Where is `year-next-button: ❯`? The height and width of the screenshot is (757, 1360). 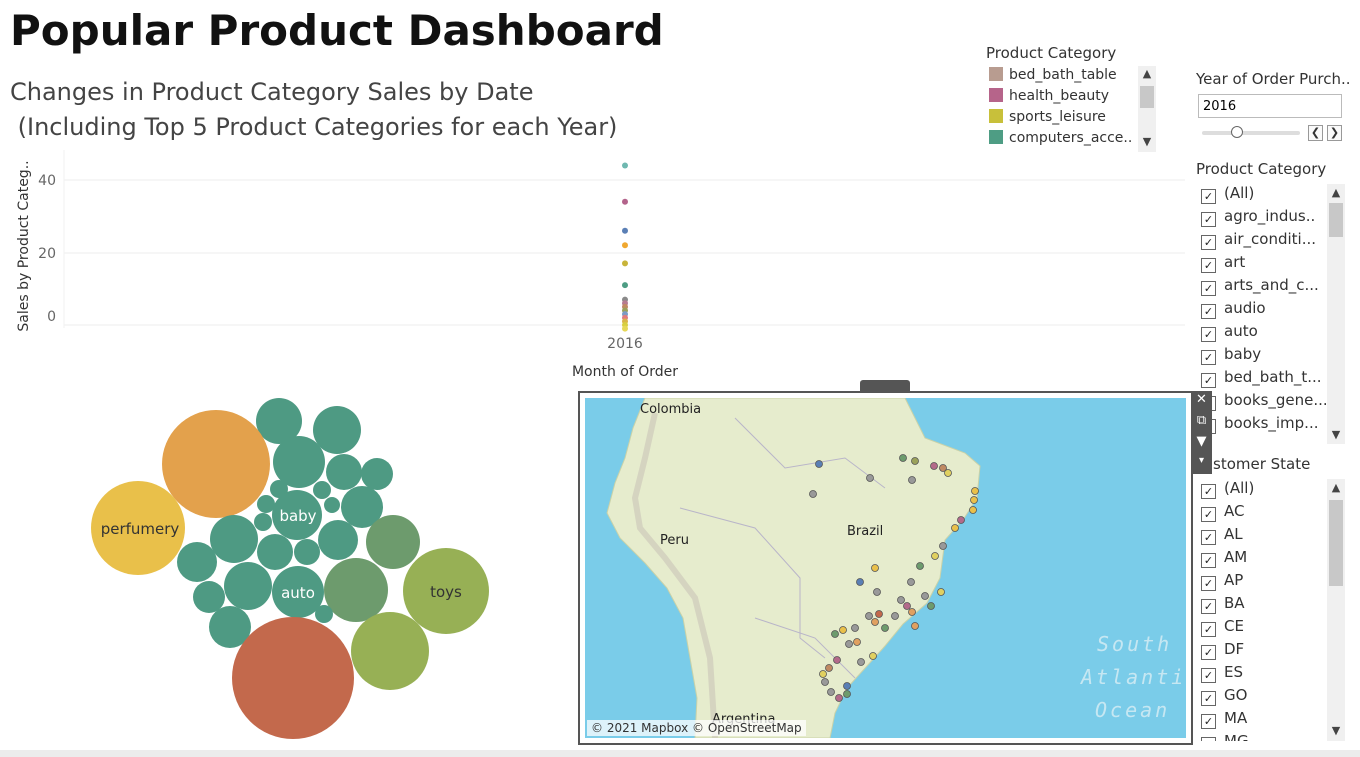
year-next-button: ❯ is located at coordinates (1334, 133).